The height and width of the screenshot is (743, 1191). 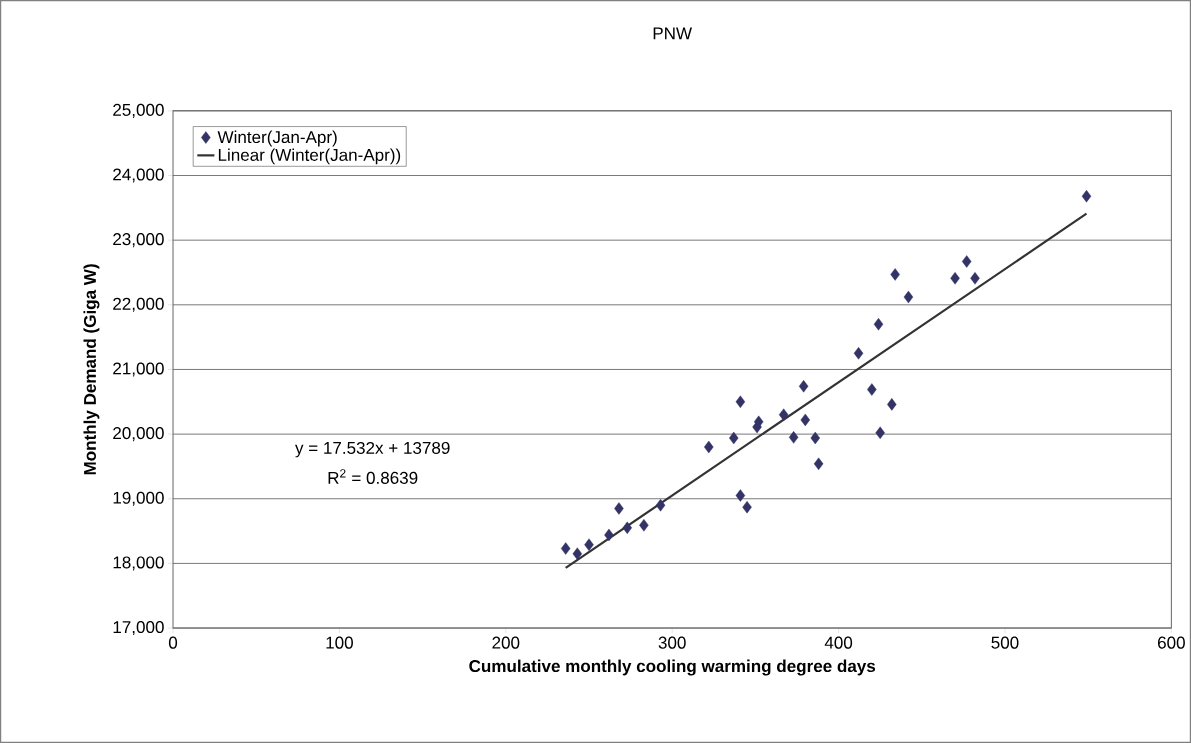 I want to click on legend-label: Winter(Jan-Apr), so click(x=277, y=138).